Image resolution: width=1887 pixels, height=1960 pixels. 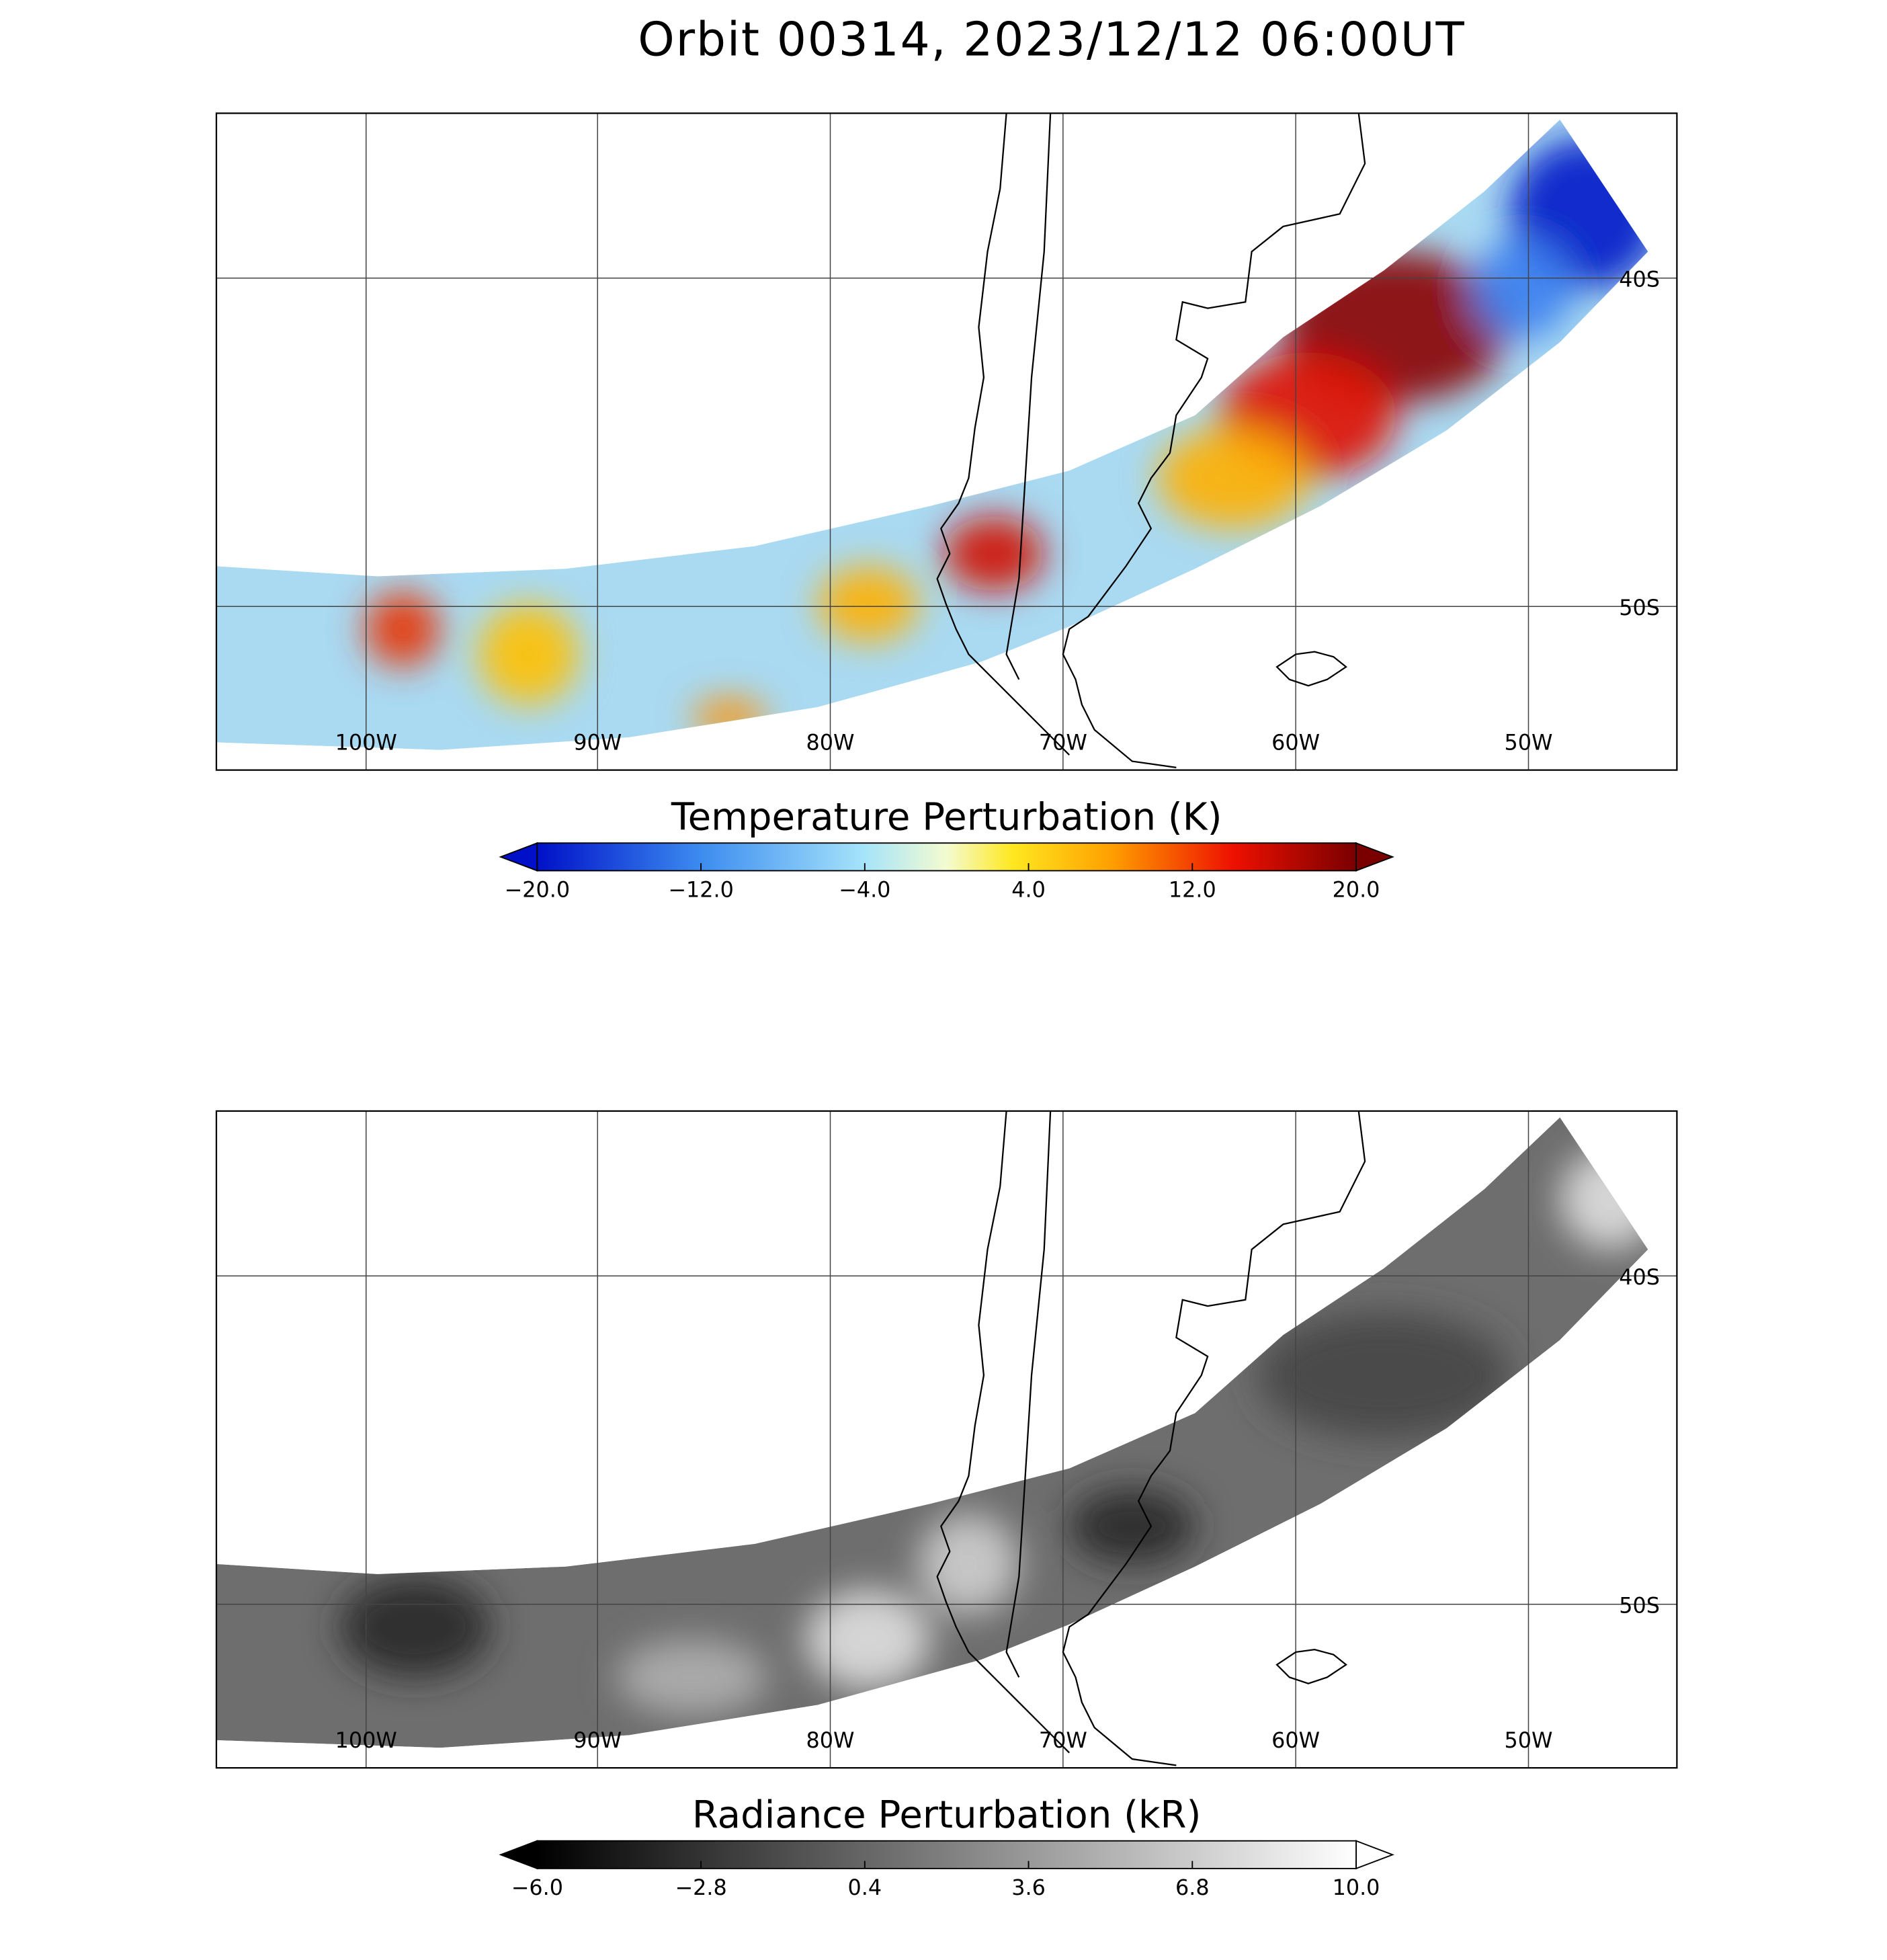 What do you see at coordinates (1357, 1888) in the screenshot?
I see `colorbar-tick-label: 10.0` at bounding box center [1357, 1888].